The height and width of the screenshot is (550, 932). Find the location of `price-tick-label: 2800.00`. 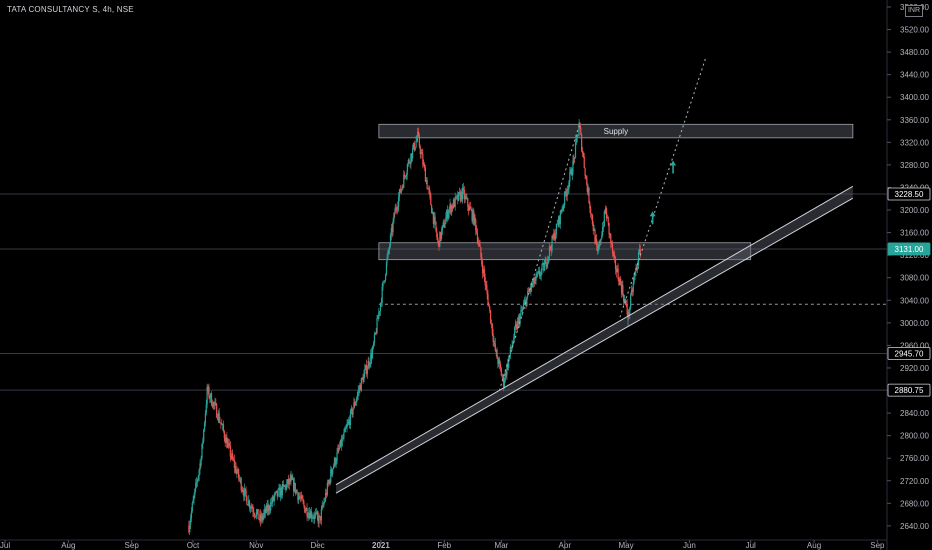

price-tick-label: 2800.00 is located at coordinates (914, 436).